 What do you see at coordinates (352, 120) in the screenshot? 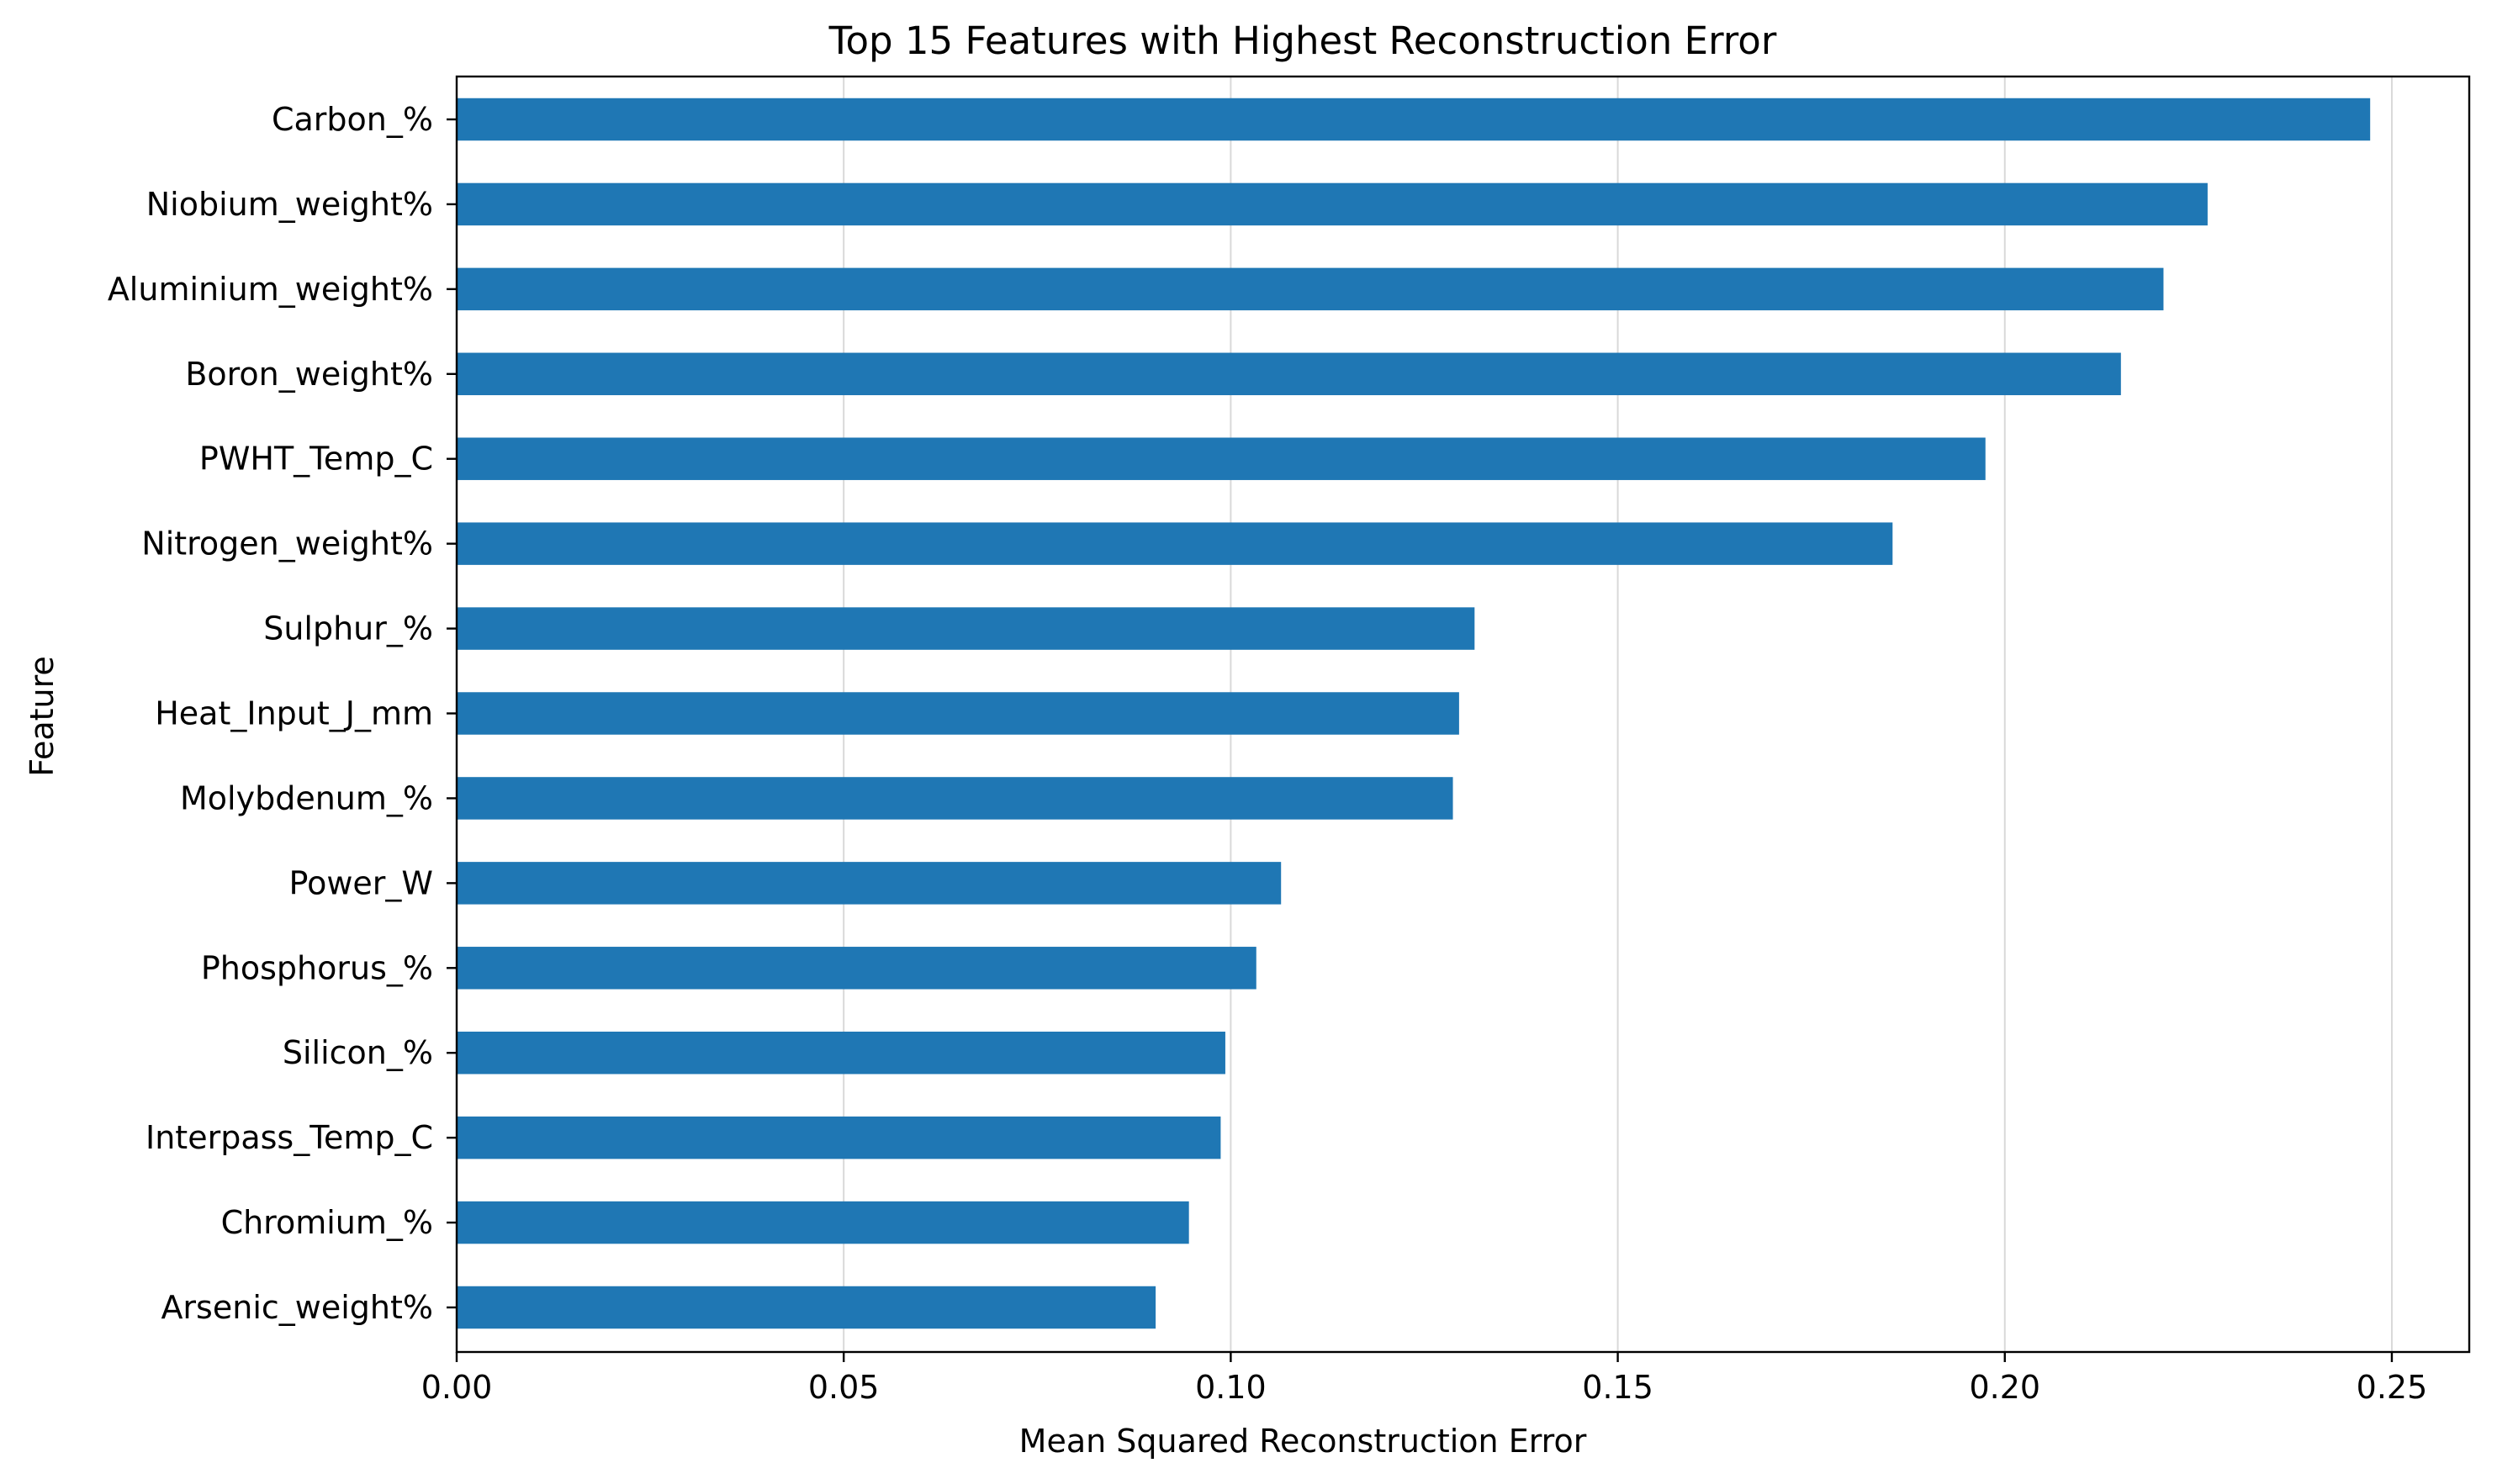
I see `y-tick-label: Carbon_%` at bounding box center [352, 120].